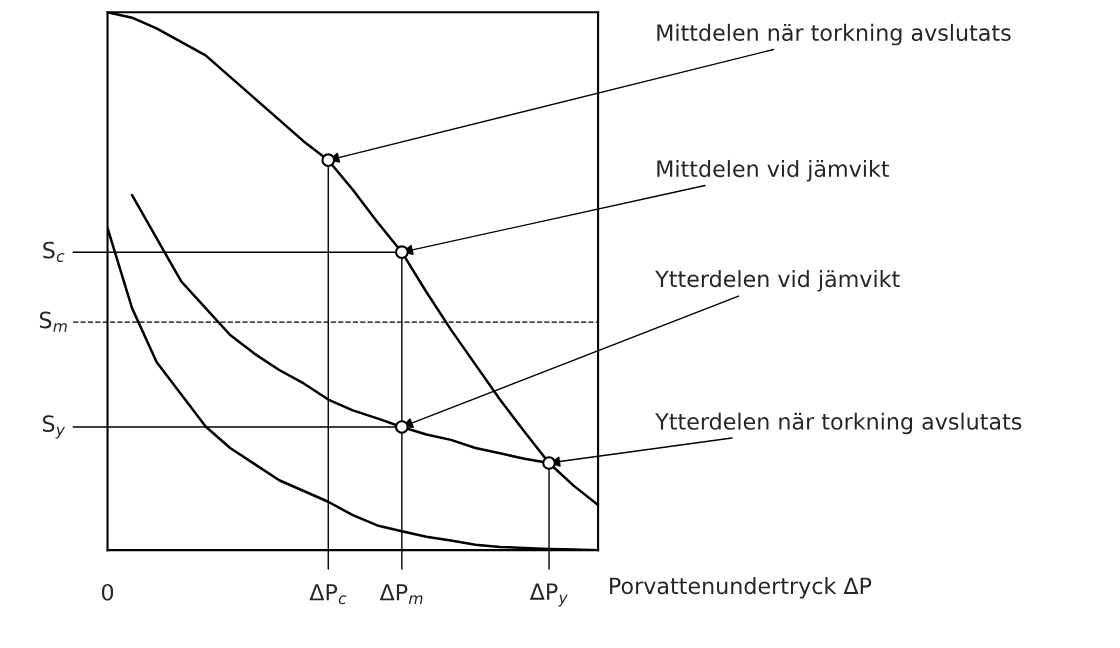 This screenshot has height=648, width=1120. I want to click on annotation: Mittdelen vid jämvikt, so click(773, 170).